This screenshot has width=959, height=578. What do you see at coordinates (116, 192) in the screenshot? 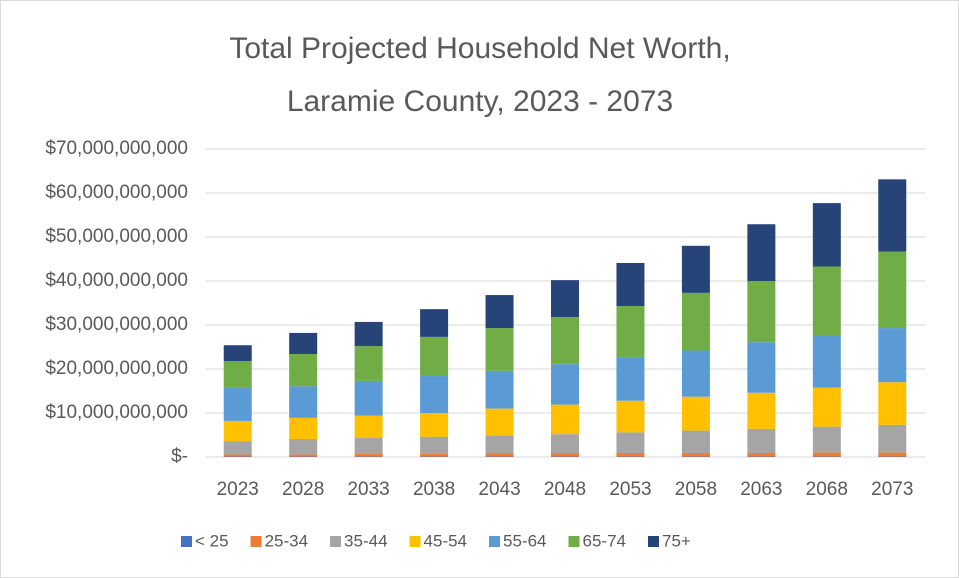
I see `y-tick-label: $60,000,000,000` at bounding box center [116, 192].